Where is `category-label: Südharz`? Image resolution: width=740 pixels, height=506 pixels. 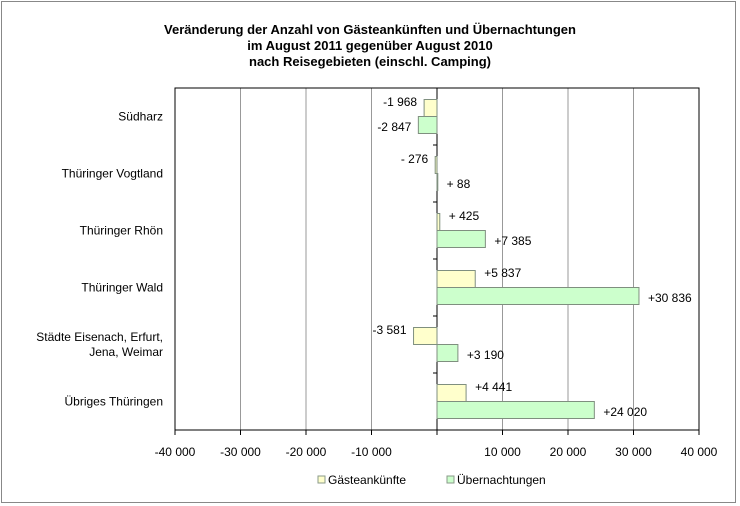 category-label: Südharz is located at coordinates (140, 117).